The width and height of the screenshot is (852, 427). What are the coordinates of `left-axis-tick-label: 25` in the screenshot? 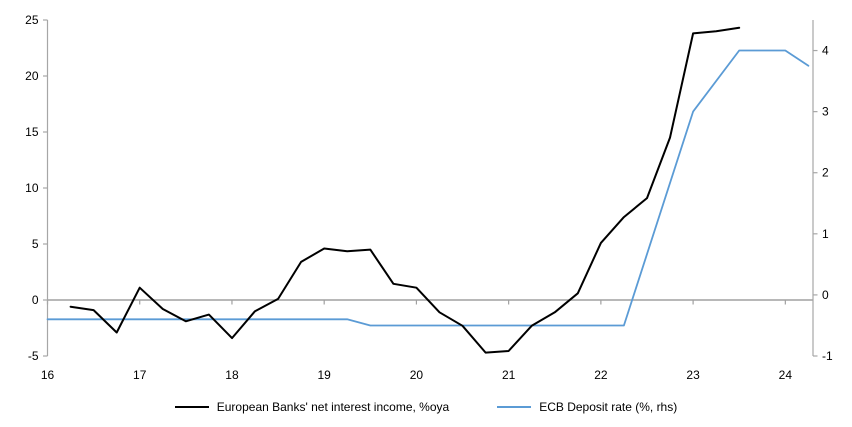 It's located at (32, 20).